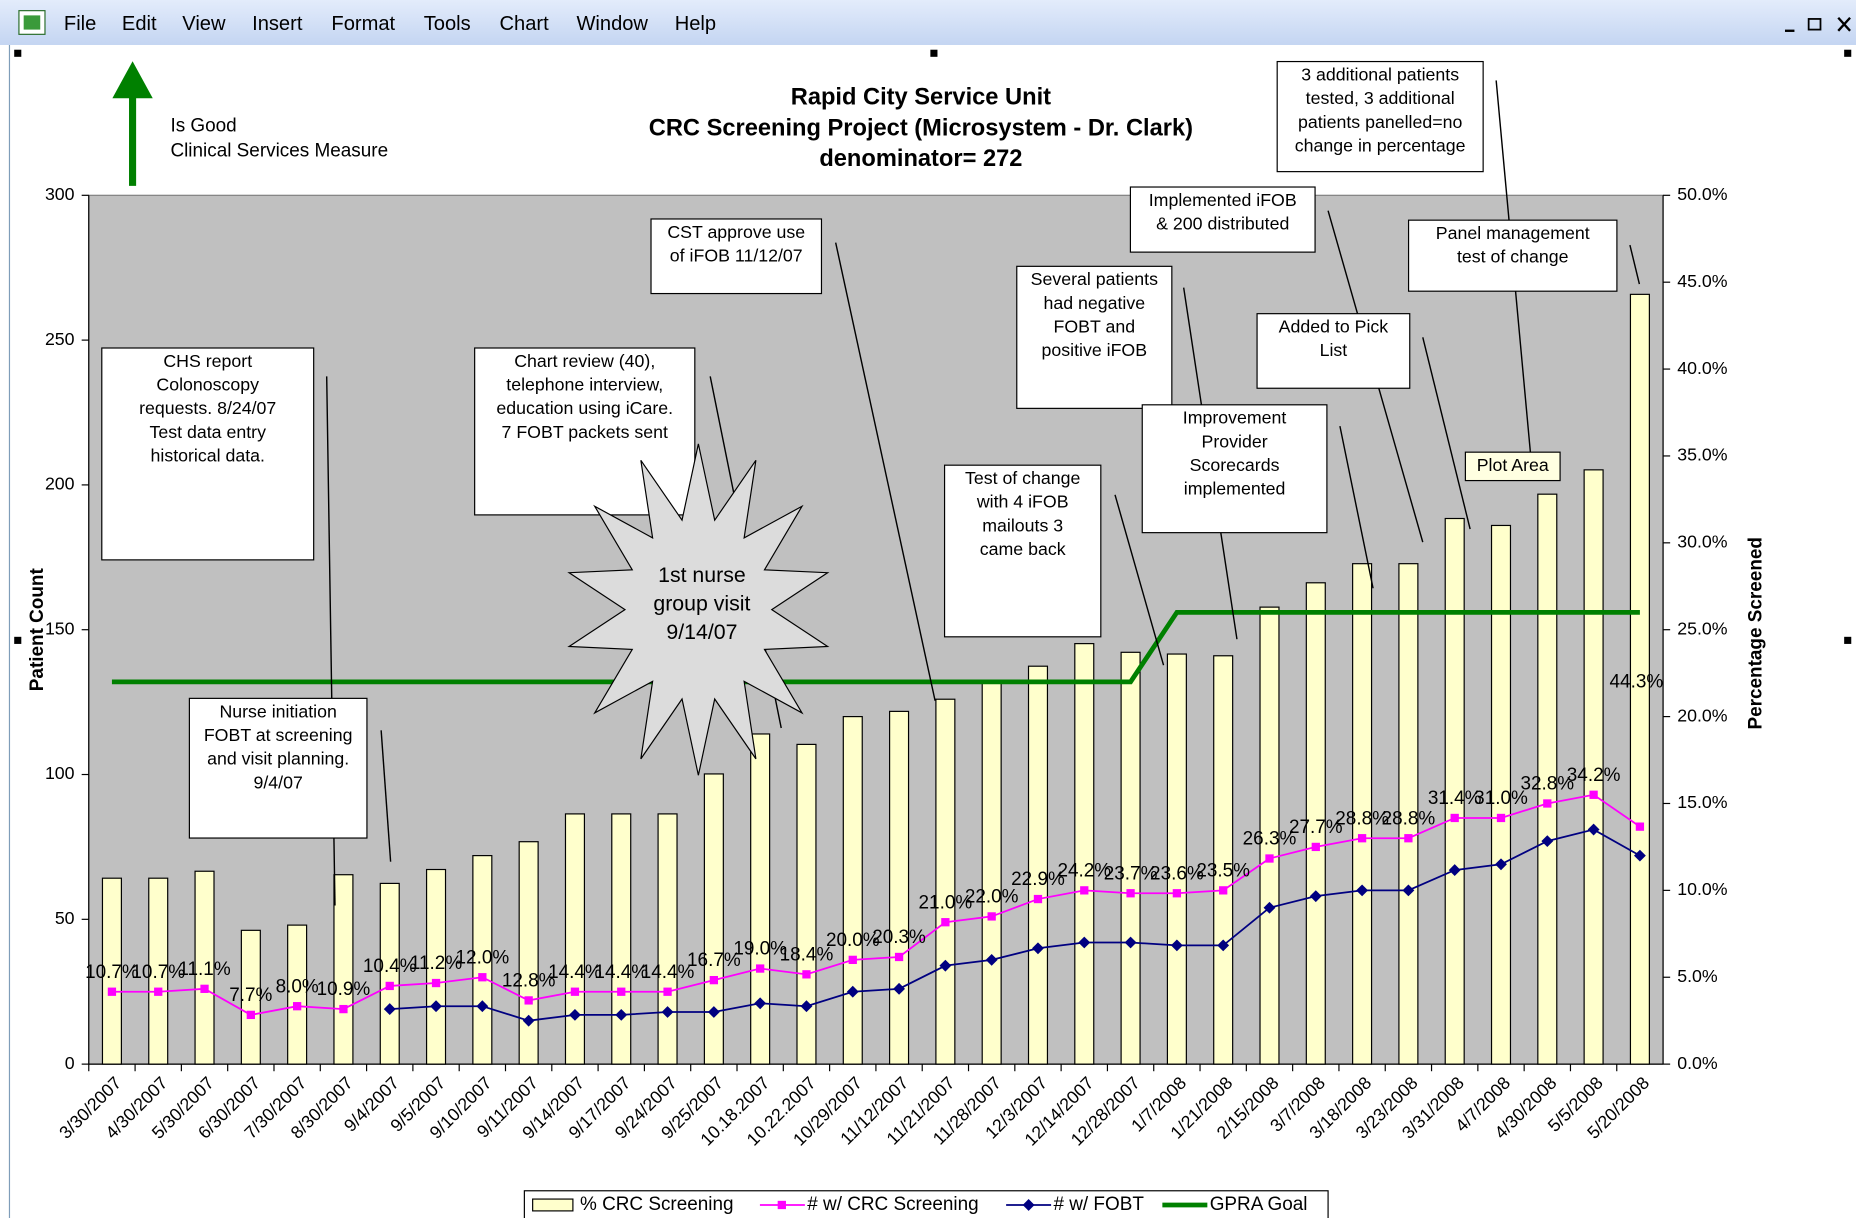 This screenshot has height=1218, width=1856. Describe the element at coordinates (1235, 418) in the screenshot. I see `annotation-text: Improvement` at that location.